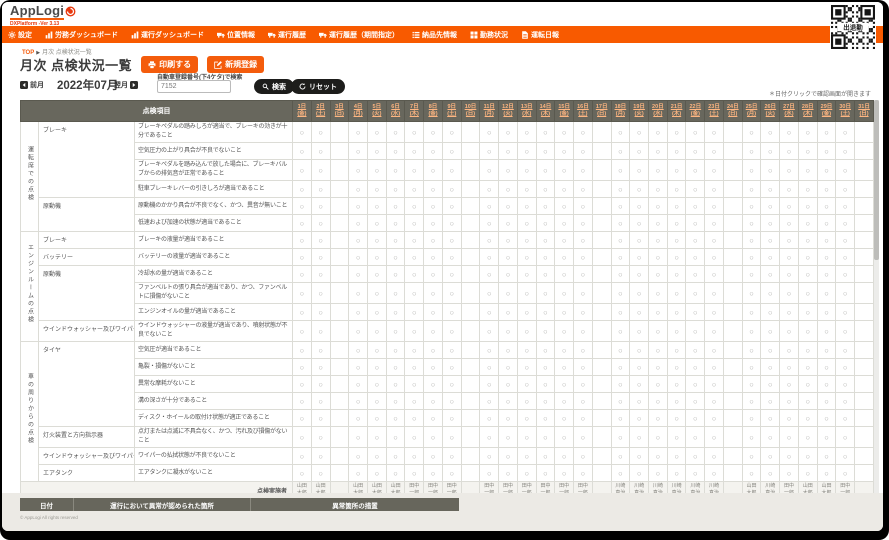 Image resolution: width=889 pixels, height=540 pixels. Describe the element at coordinates (359, 35) in the screenshot. I see `nav-item-6: 運行履歴（期間指定）` at that location.